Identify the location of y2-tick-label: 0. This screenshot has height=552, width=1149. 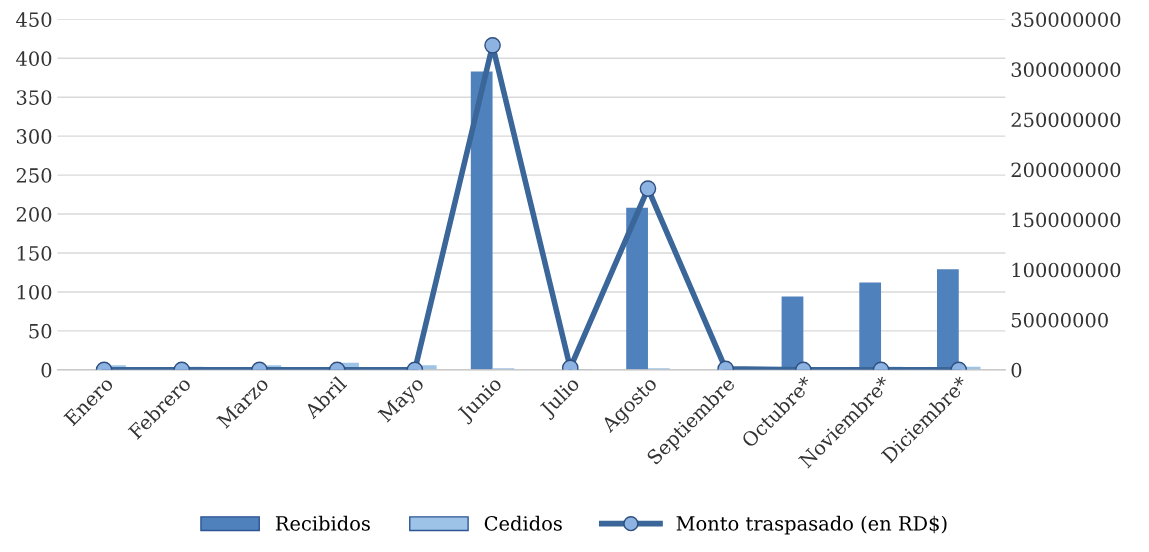
(1016, 370).